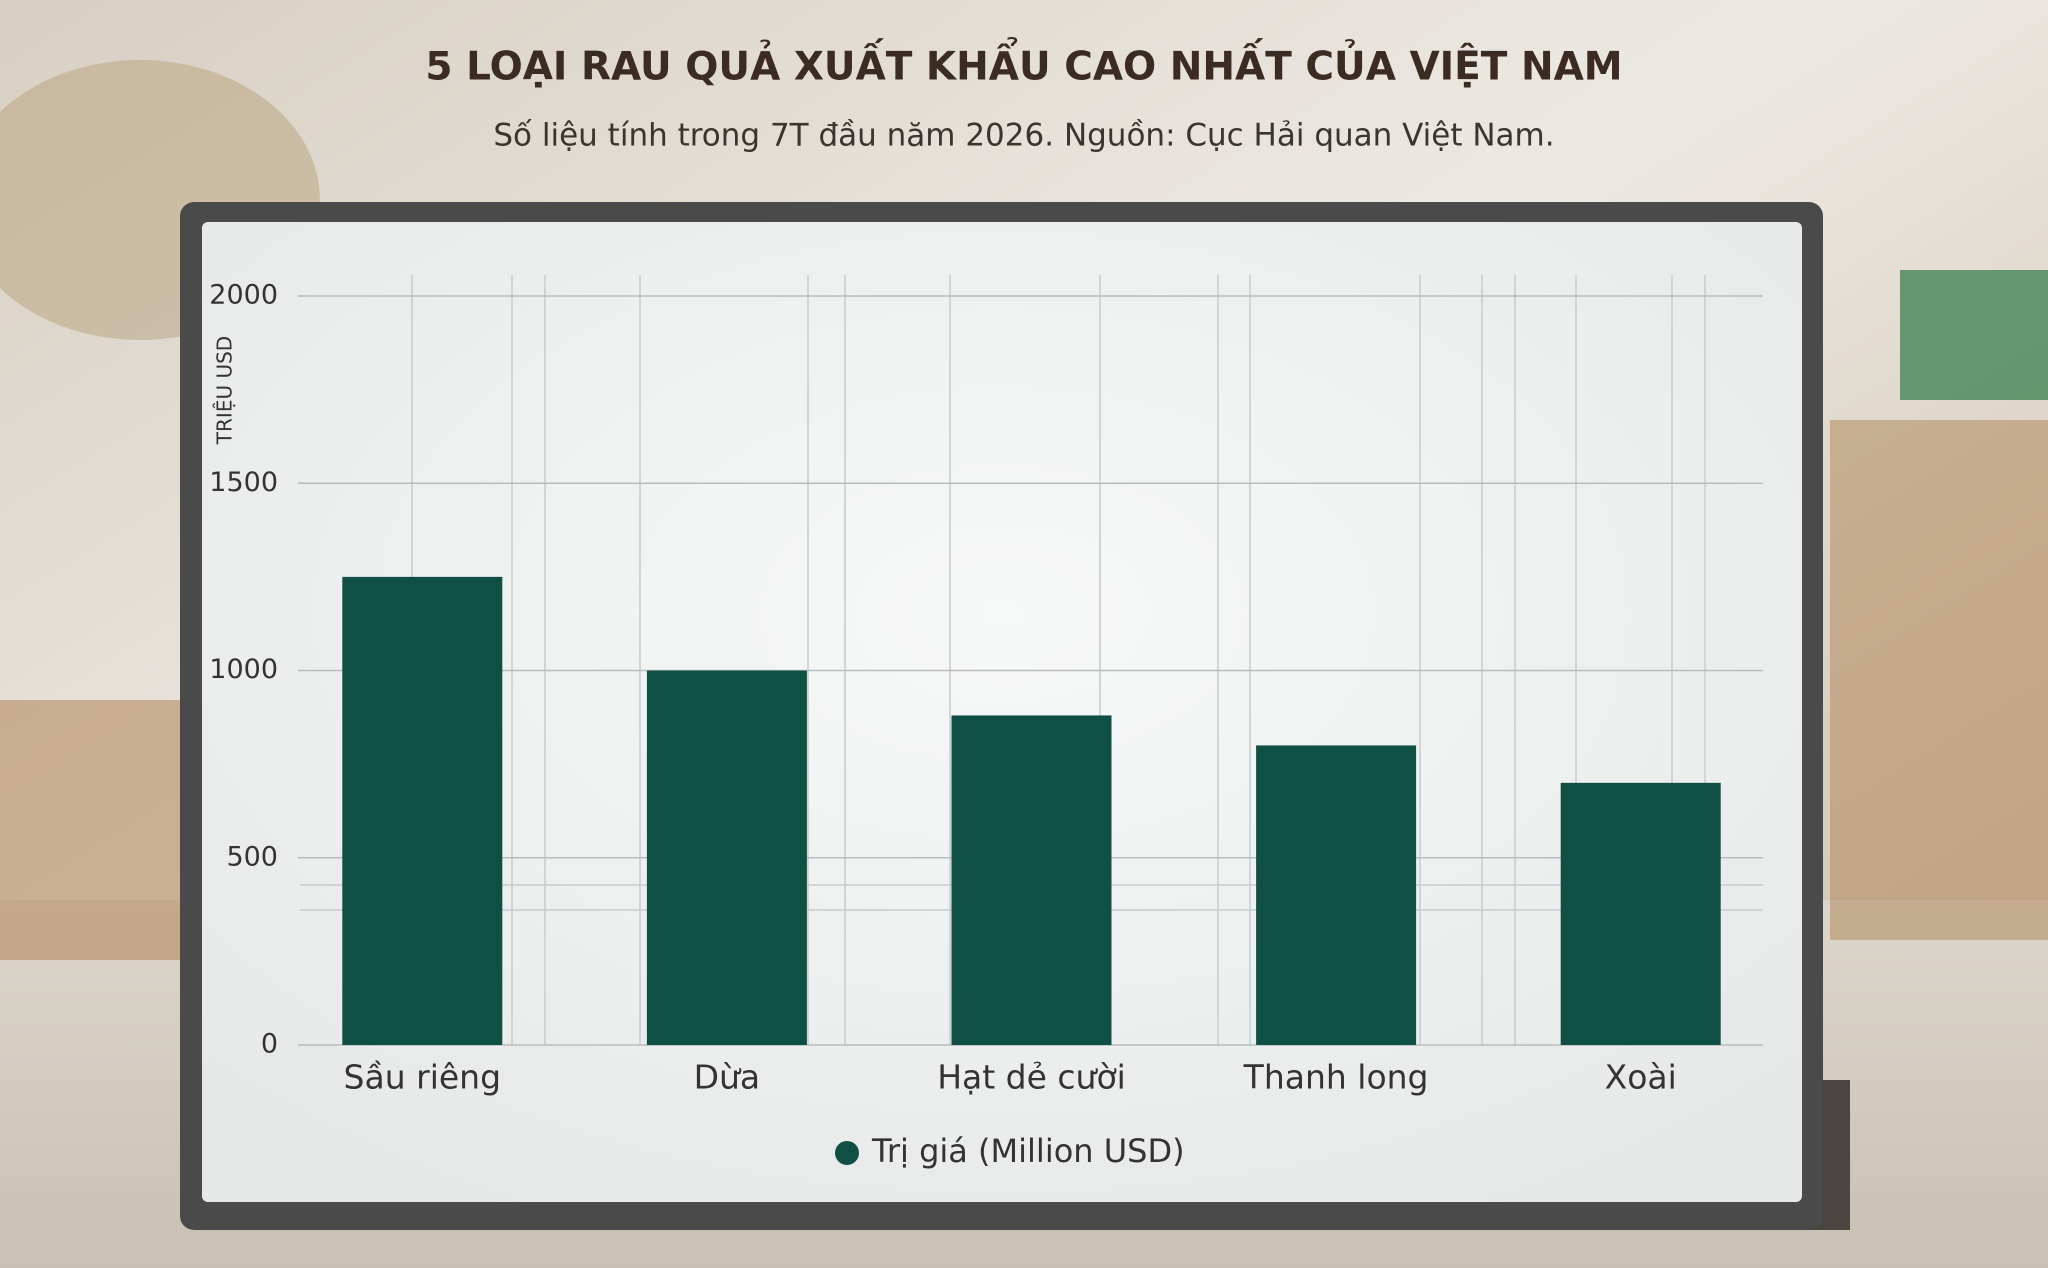 This screenshot has height=1268, width=2048. I want to click on y-tick-label: 1500, so click(243, 482).